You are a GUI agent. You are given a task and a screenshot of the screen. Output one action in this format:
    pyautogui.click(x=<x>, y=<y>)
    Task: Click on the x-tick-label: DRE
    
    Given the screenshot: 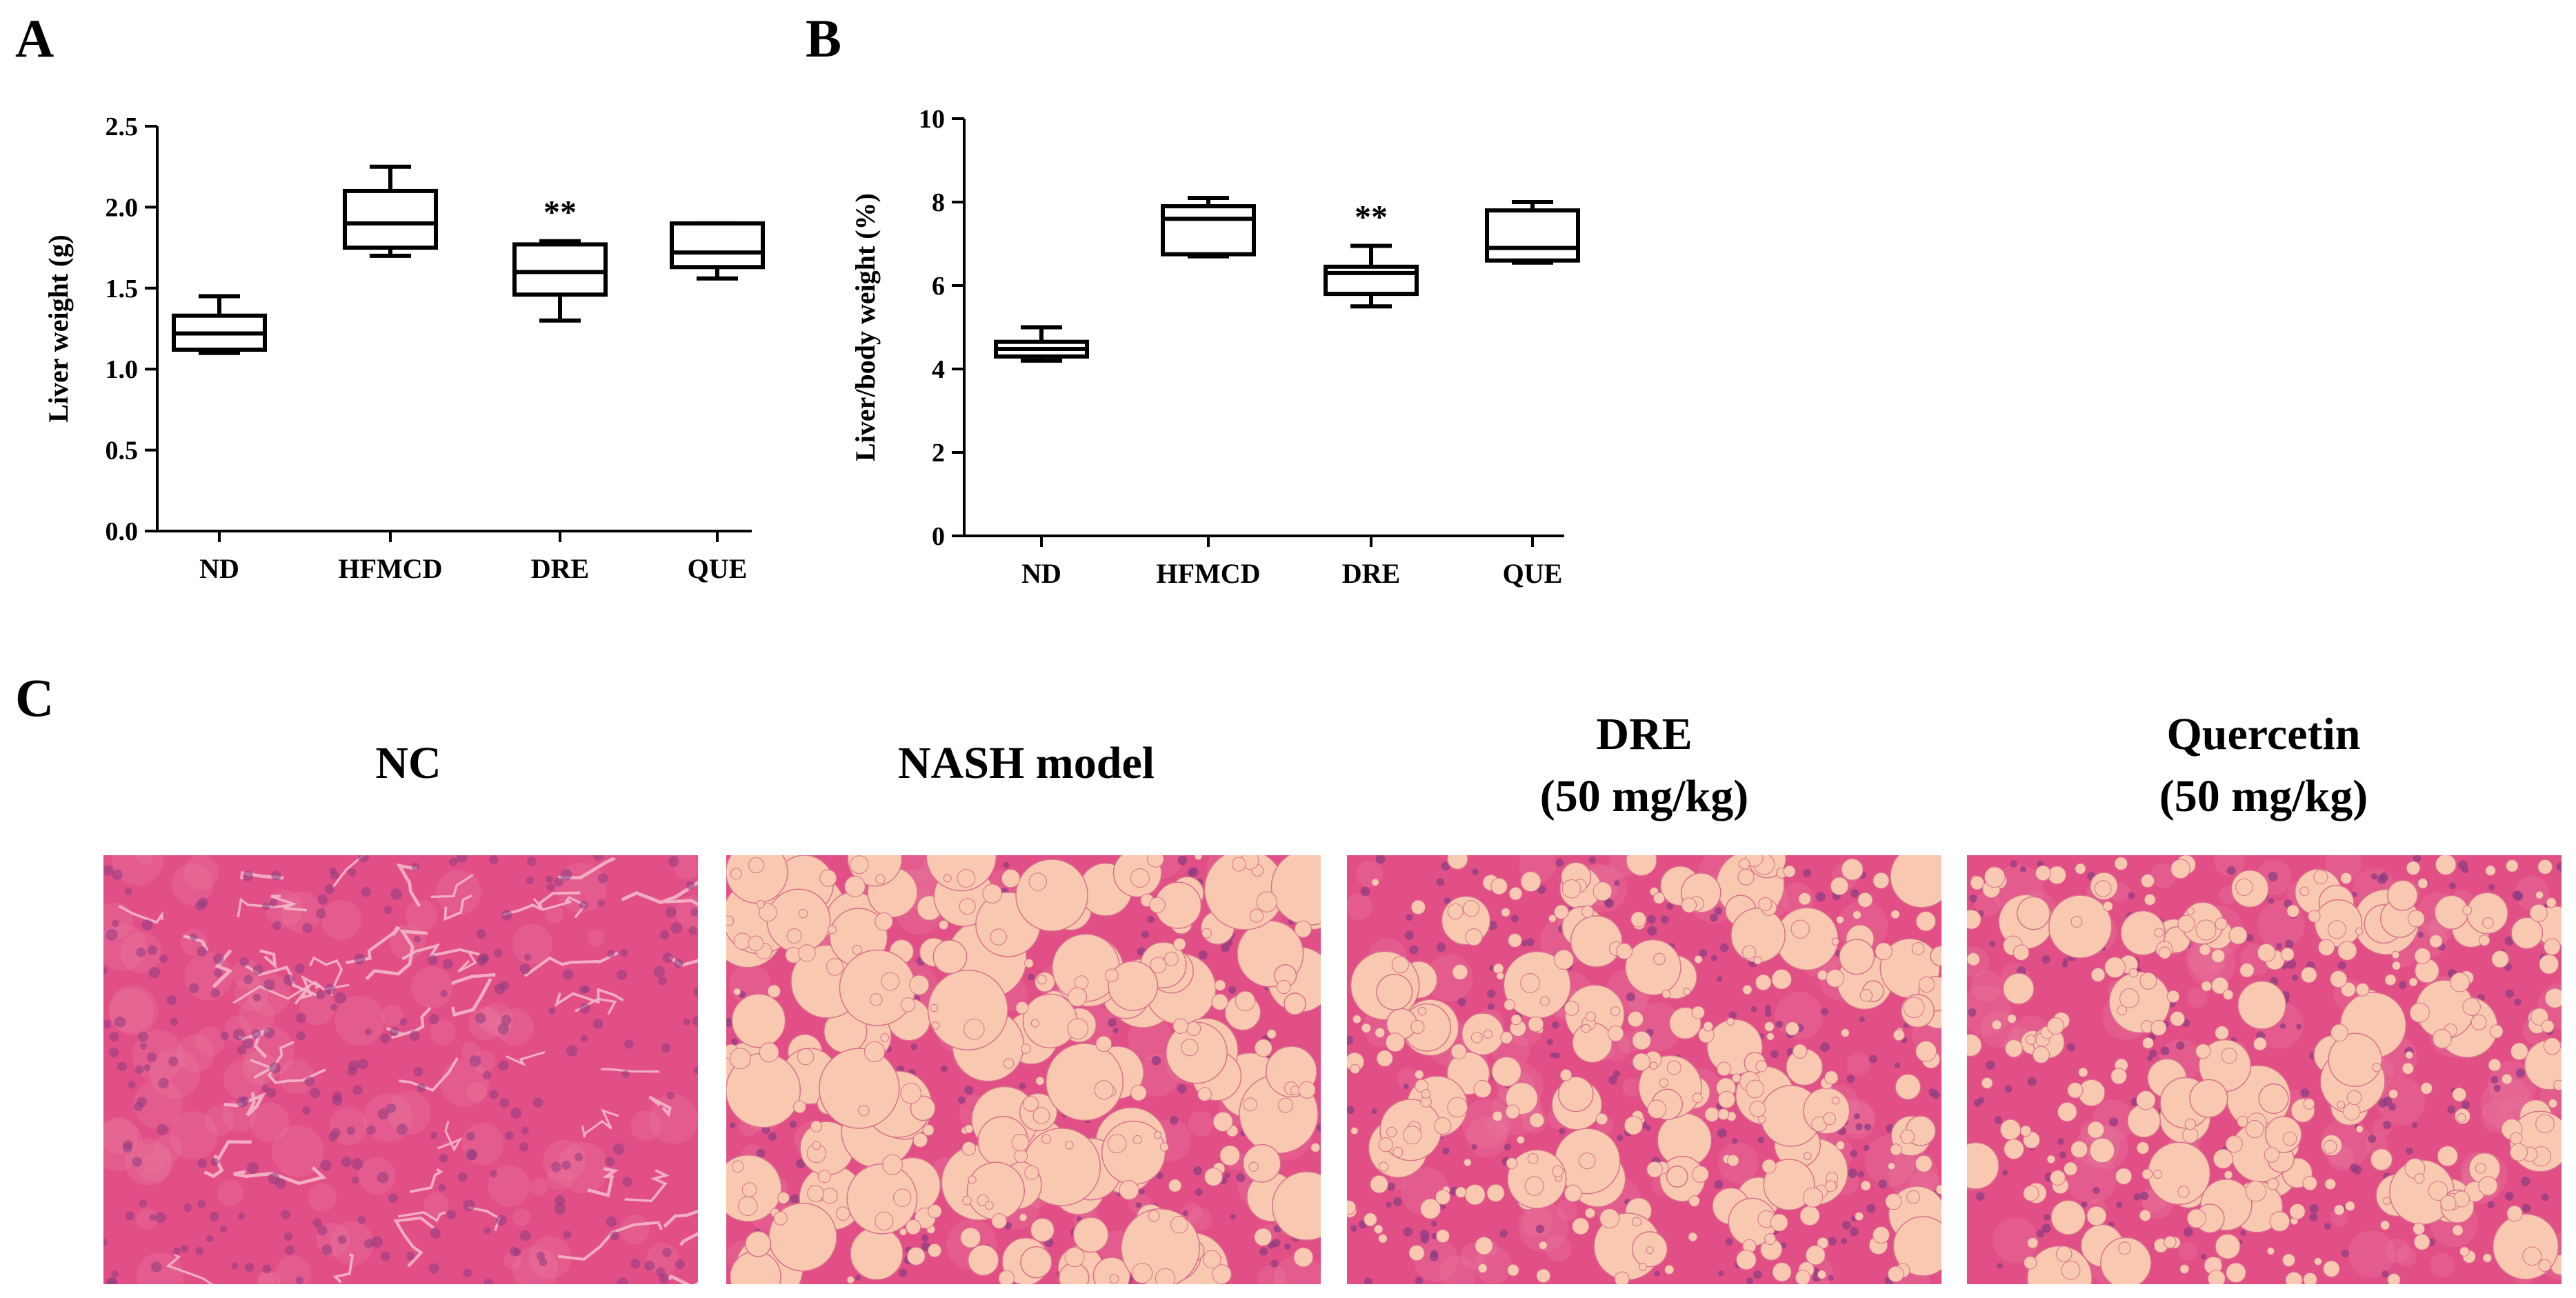 What is the action you would take?
    pyautogui.click(x=1371, y=573)
    